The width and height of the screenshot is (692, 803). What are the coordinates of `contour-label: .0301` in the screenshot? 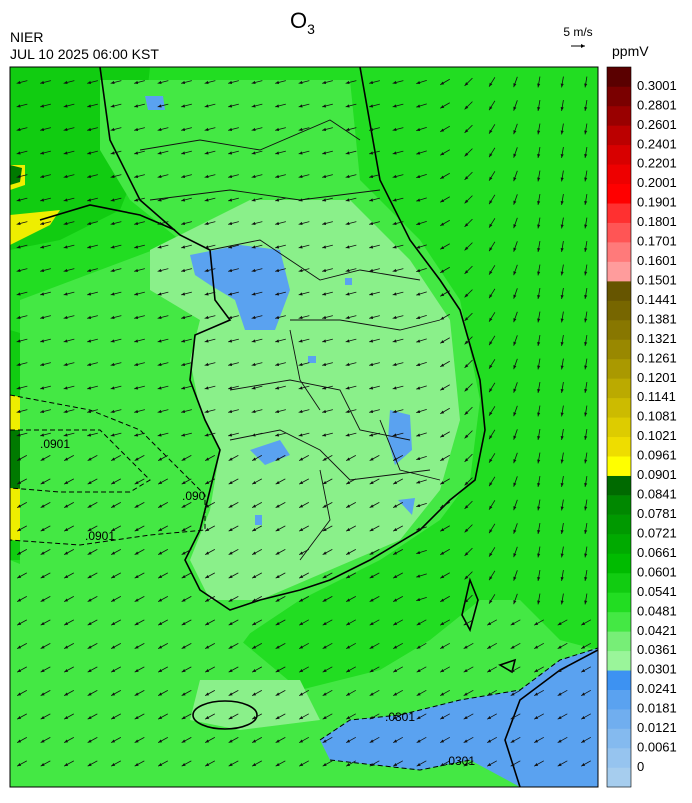 It's located at (460, 761).